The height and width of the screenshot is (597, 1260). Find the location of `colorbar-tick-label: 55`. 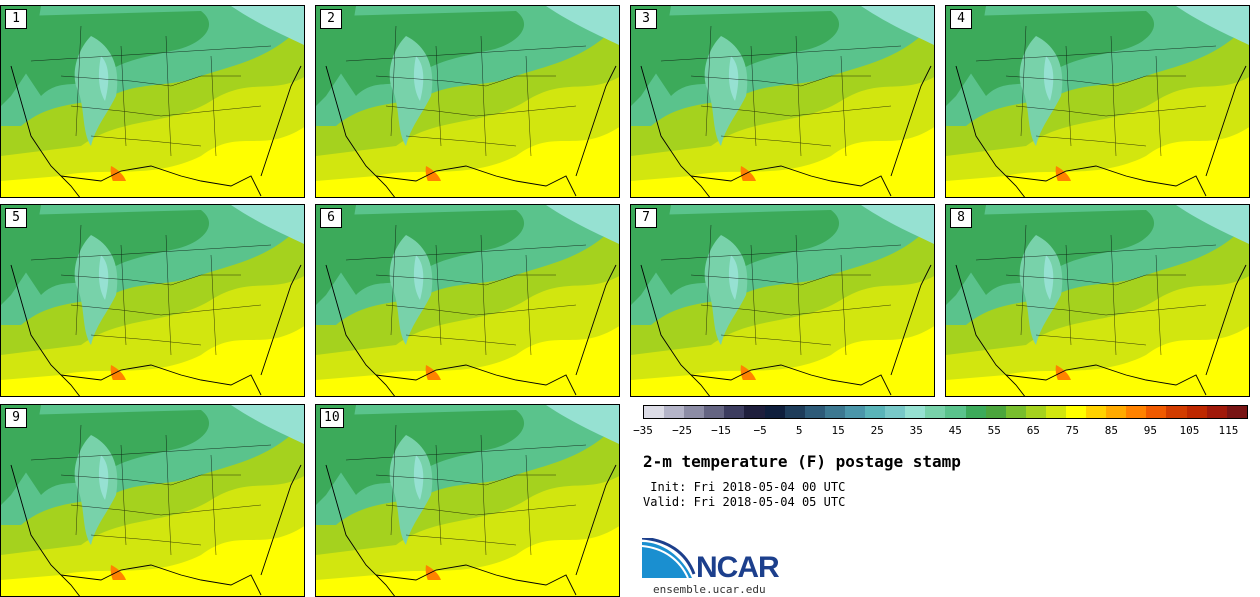

colorbar-tick-label: 55 is located at coordinates (994, 430).